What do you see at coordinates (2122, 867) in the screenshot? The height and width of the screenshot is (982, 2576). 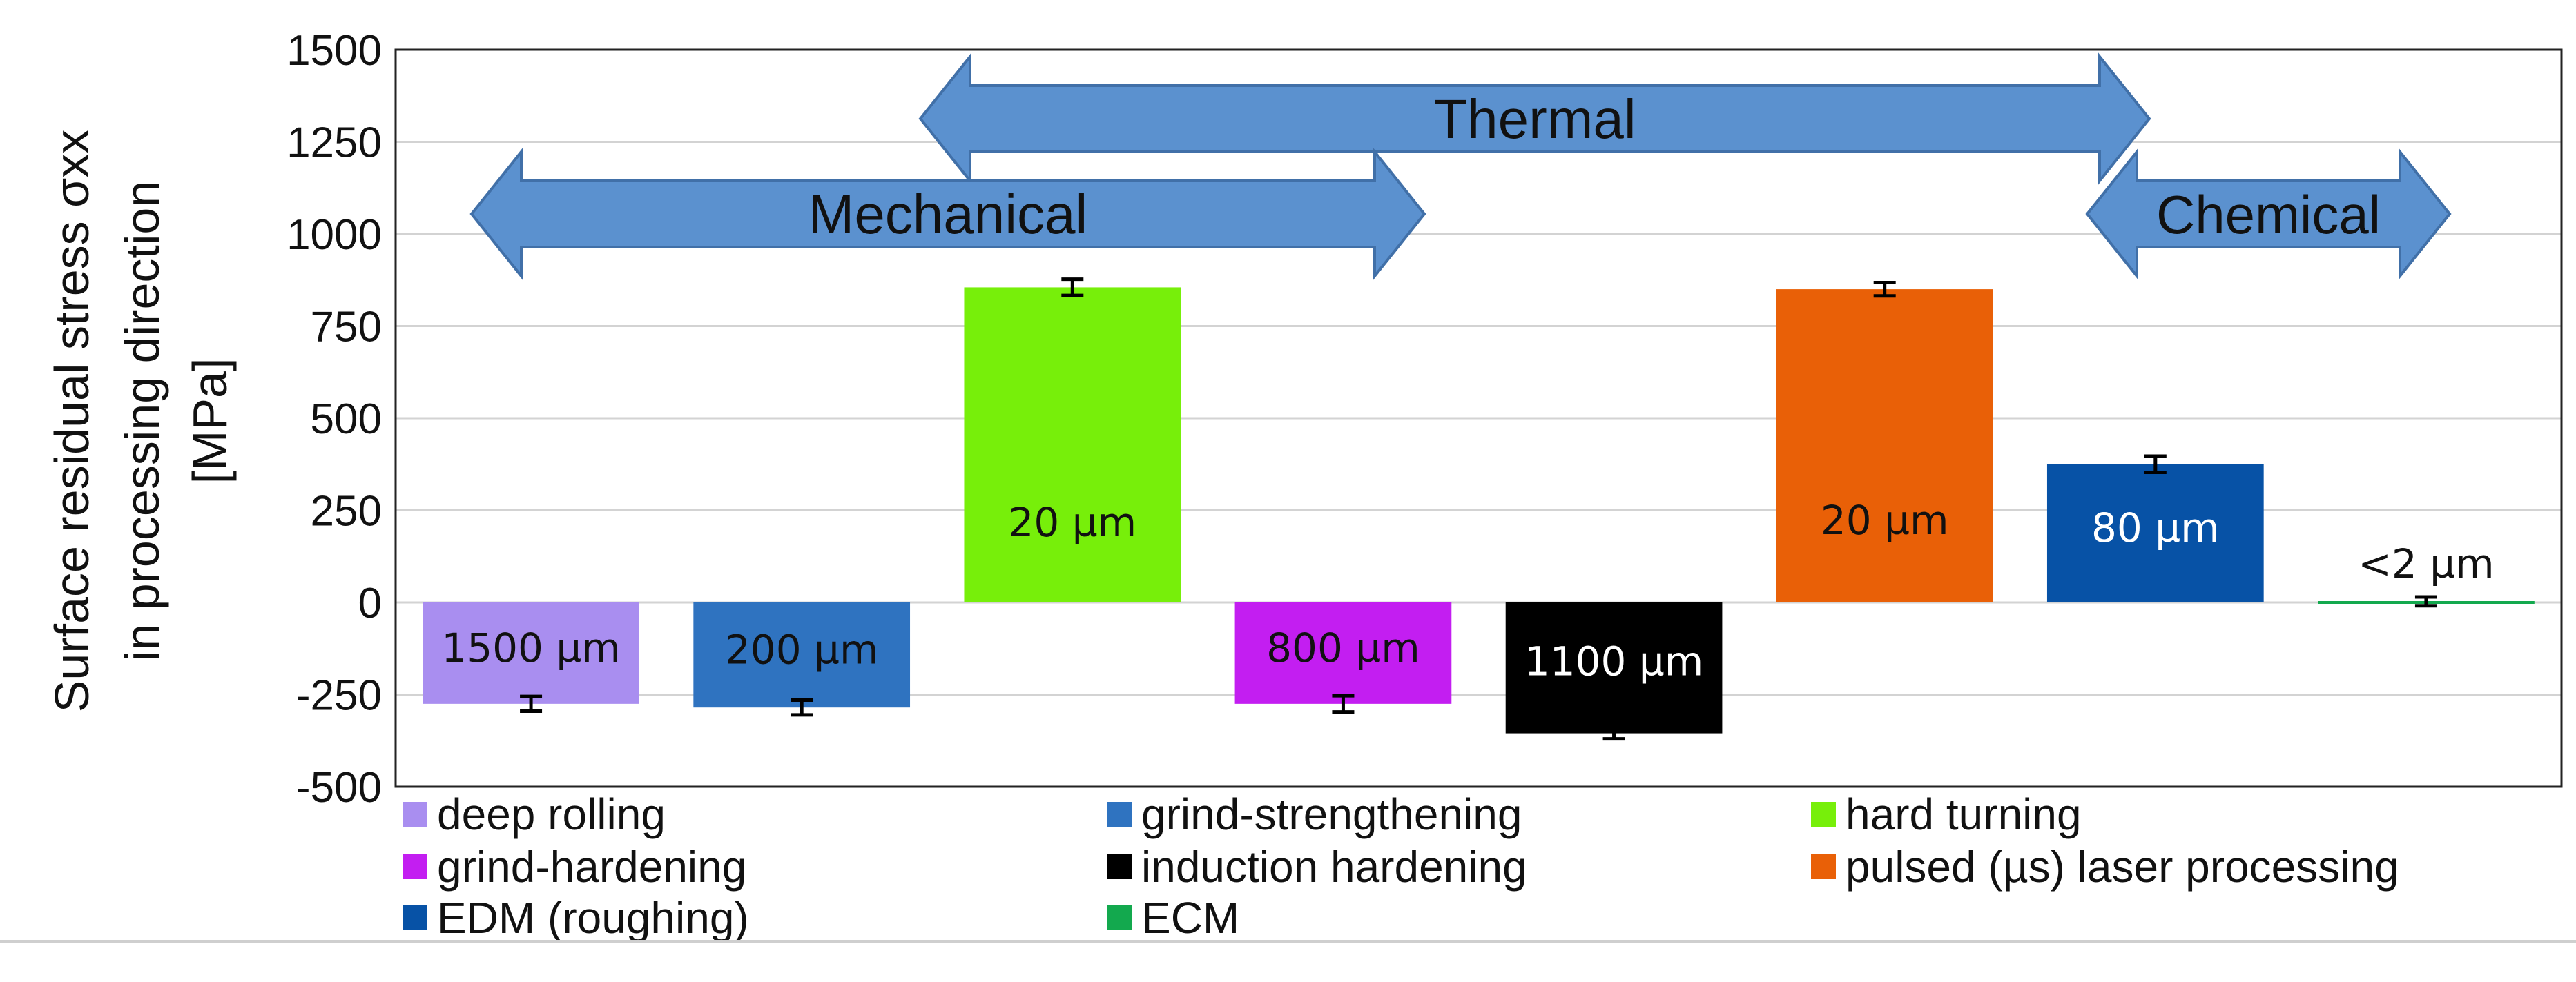 I see `legend-label: pulsed (µs) laser processing` at bounding box center [2122, 867].